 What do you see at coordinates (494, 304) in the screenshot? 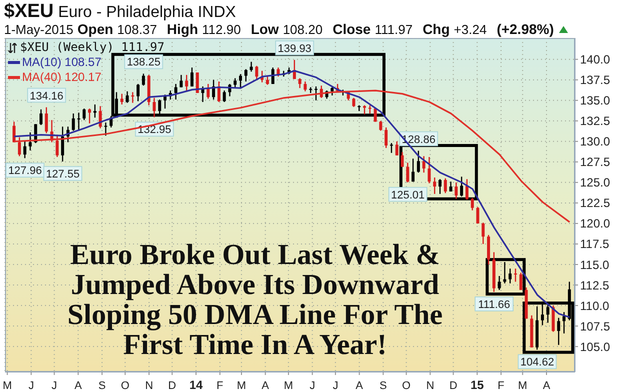
I see `annotation: 111.66` at bounding box center [494, 304].